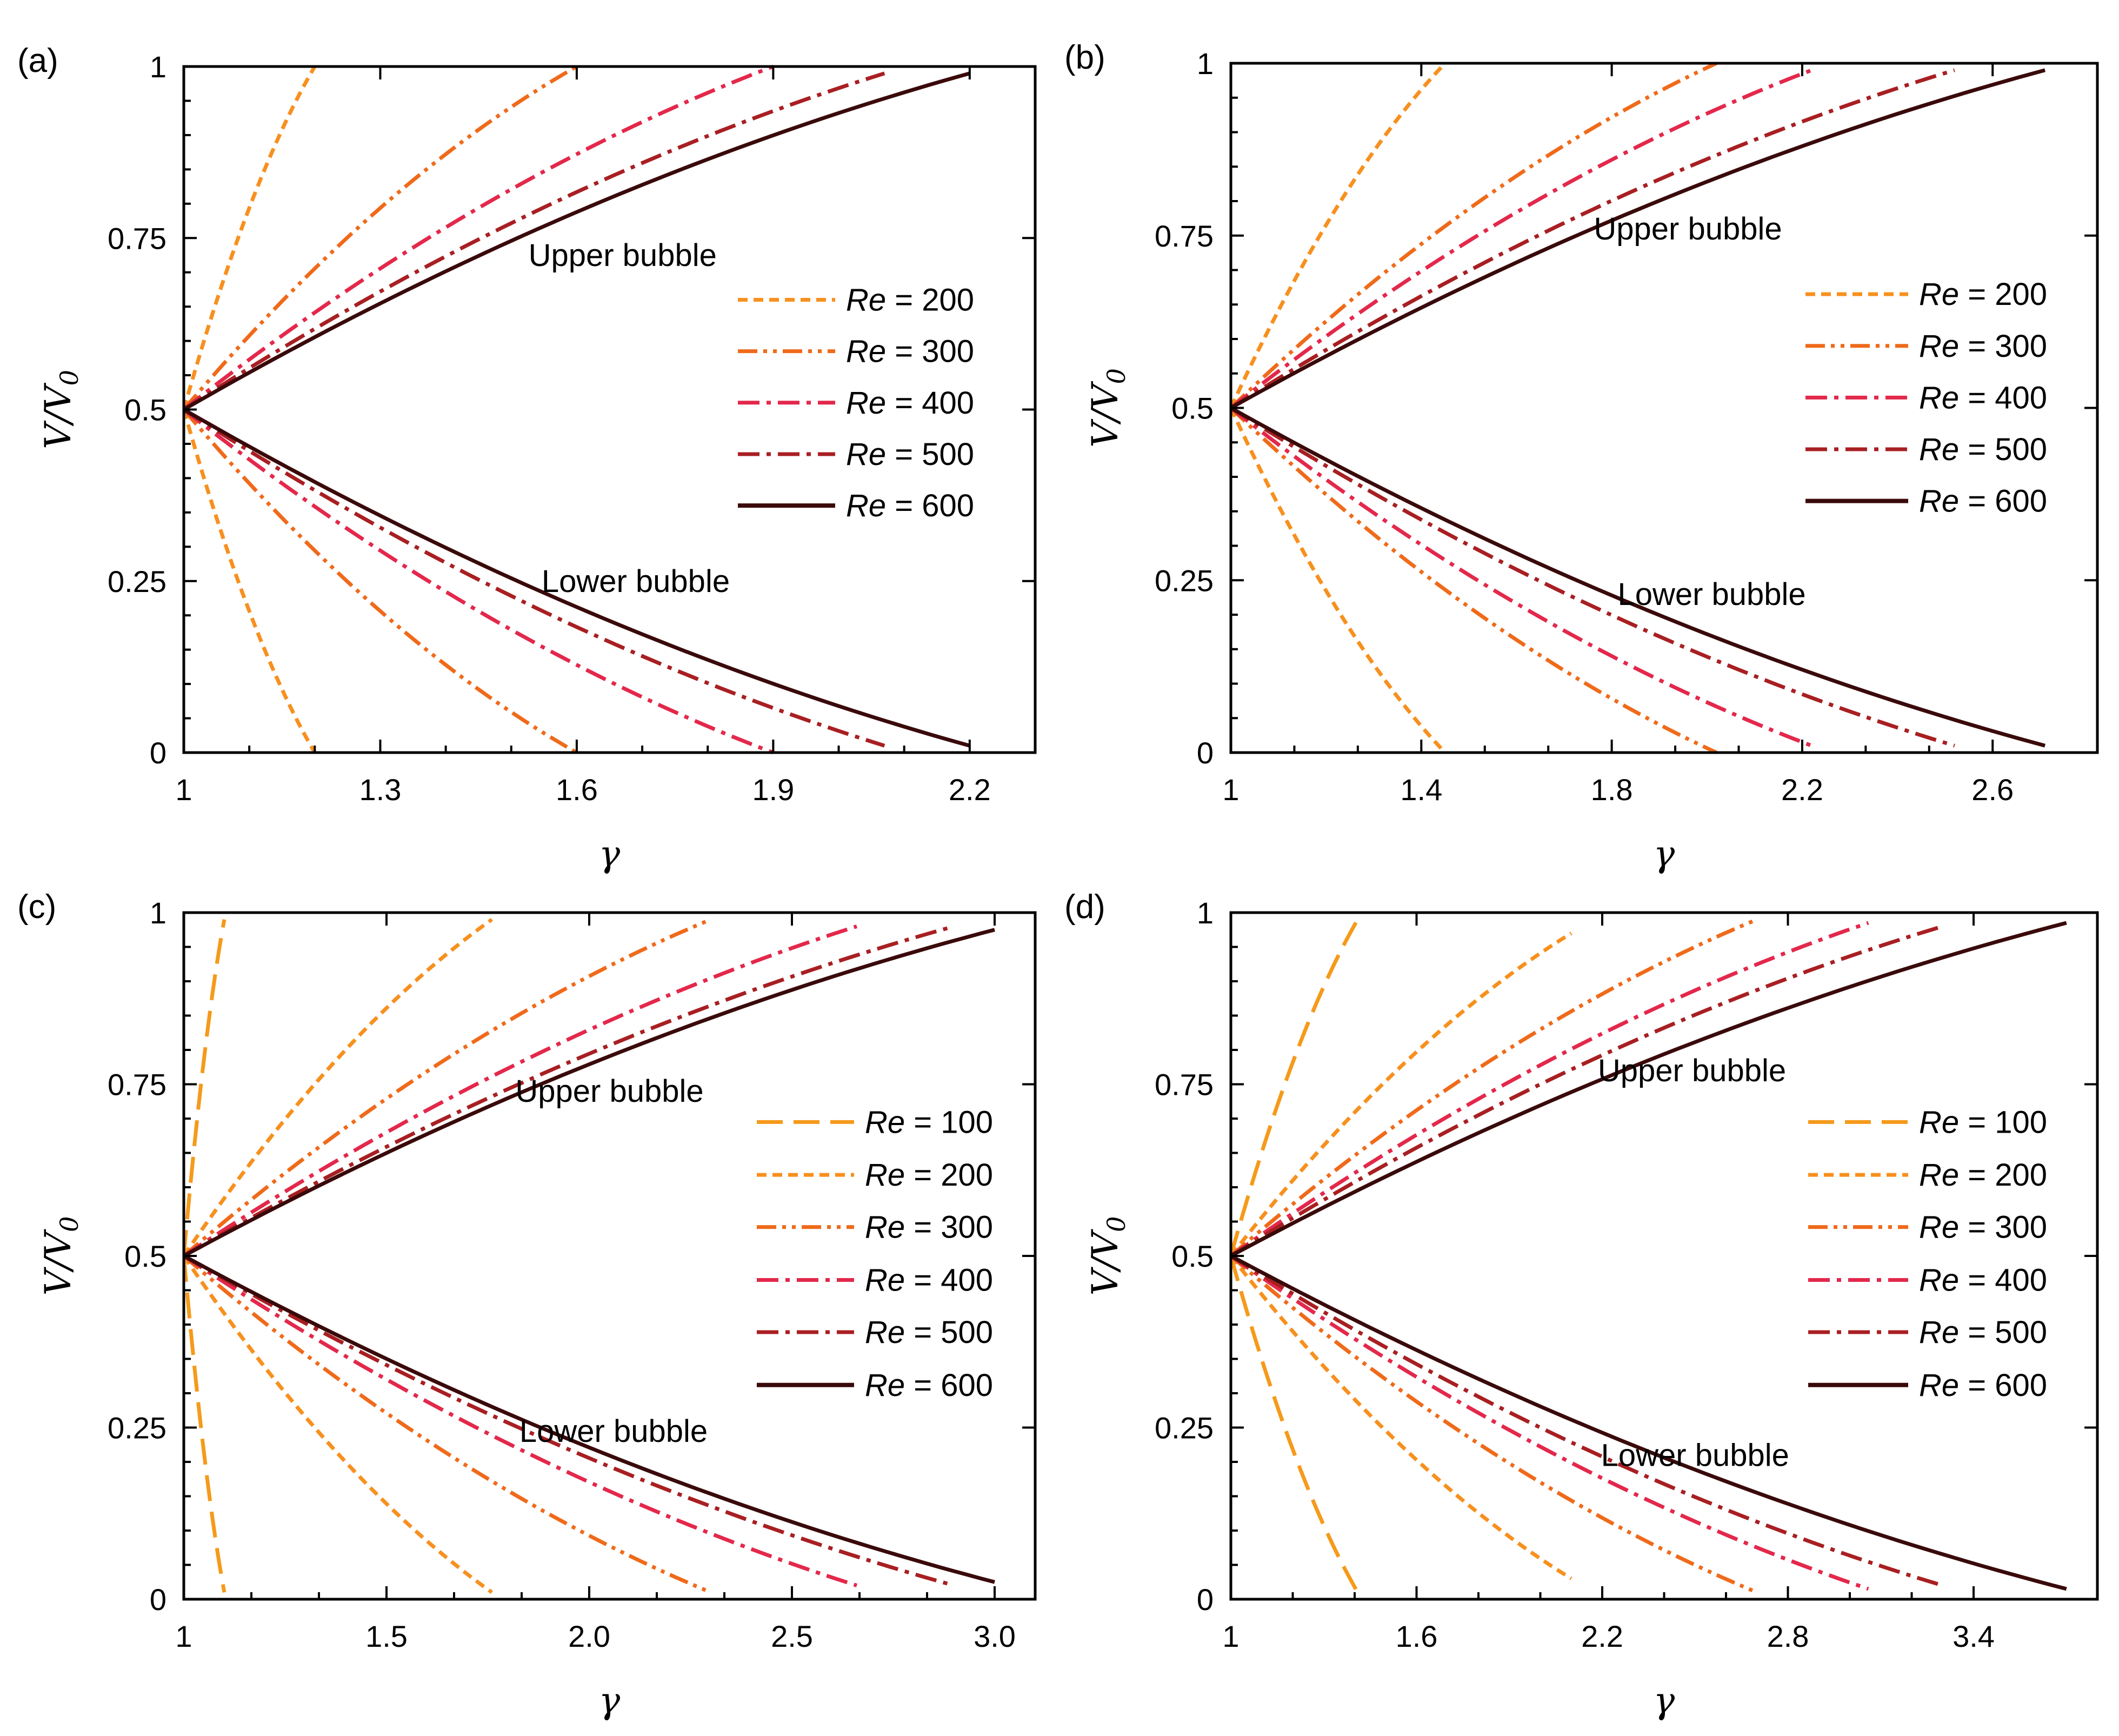 The height and width of the screenshot is (1736, 2119). I want to click on x-tick-label: 3.4, so click(1974, 1636).